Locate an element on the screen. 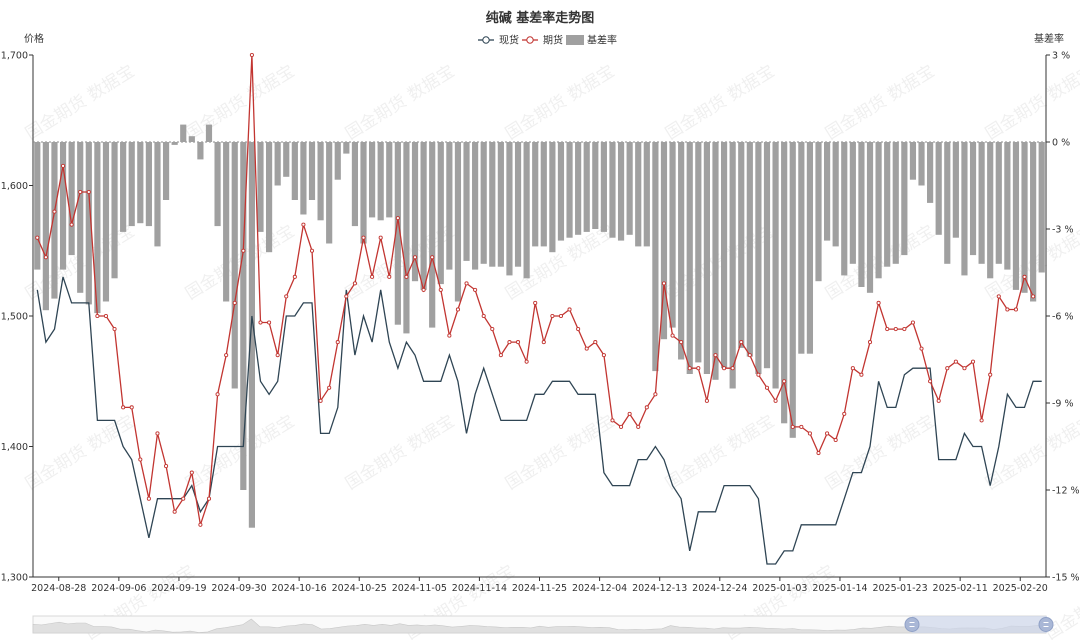 The image size is (1080, 640). right-tick-label: -3 % is located at coordinates (1063, 230).